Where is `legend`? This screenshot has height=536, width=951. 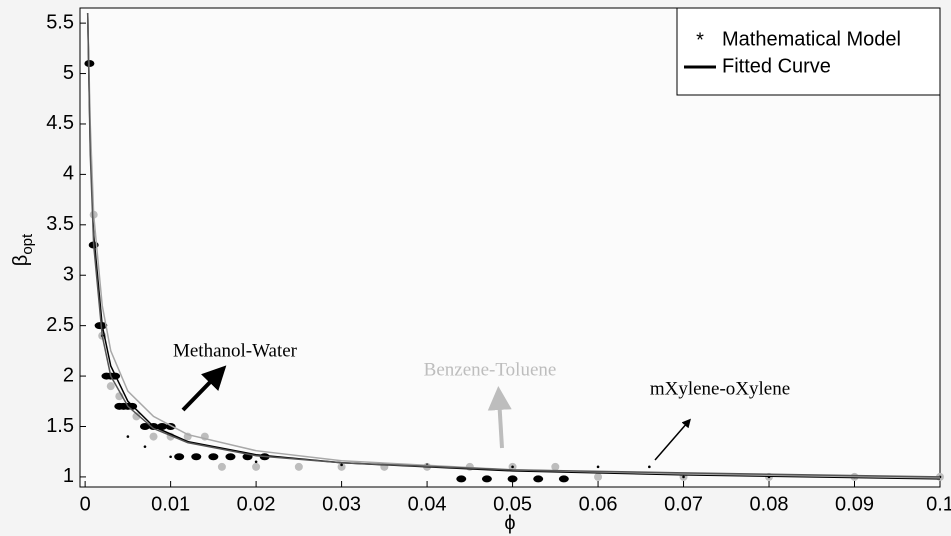 legend is located at coordinates (808, 51).